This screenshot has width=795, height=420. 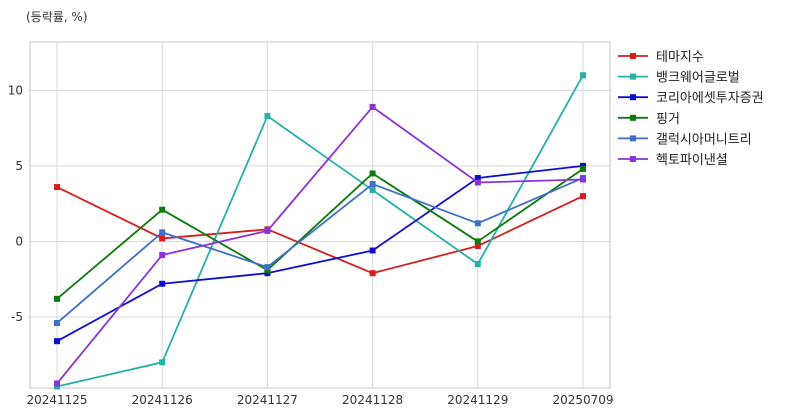 What do you see at coordinates (19, 241) in the screenshot?
I see `y-tick-label: 0` at bounding box center [19, 241].